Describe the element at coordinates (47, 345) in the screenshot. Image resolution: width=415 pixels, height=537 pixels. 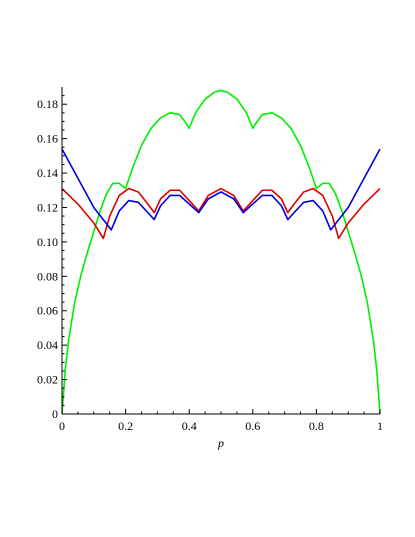
I see `y-tick-label: 0.04` at that location.